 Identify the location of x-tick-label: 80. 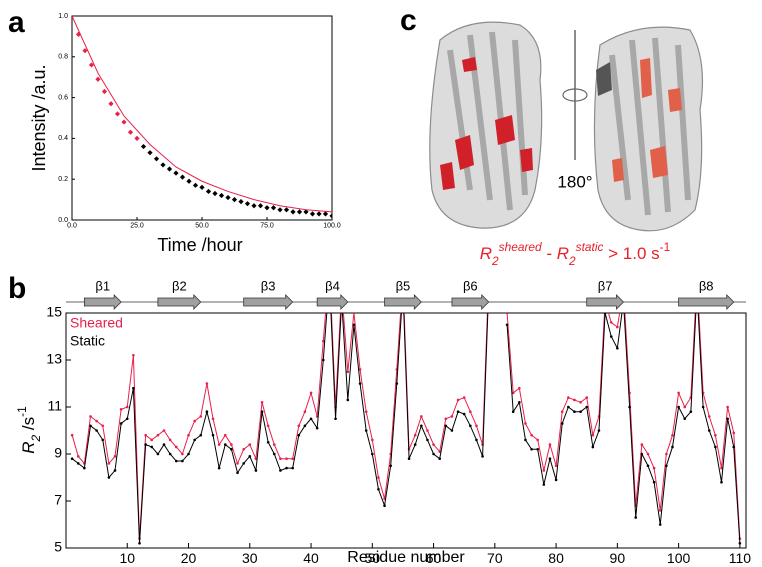
(556, 558).